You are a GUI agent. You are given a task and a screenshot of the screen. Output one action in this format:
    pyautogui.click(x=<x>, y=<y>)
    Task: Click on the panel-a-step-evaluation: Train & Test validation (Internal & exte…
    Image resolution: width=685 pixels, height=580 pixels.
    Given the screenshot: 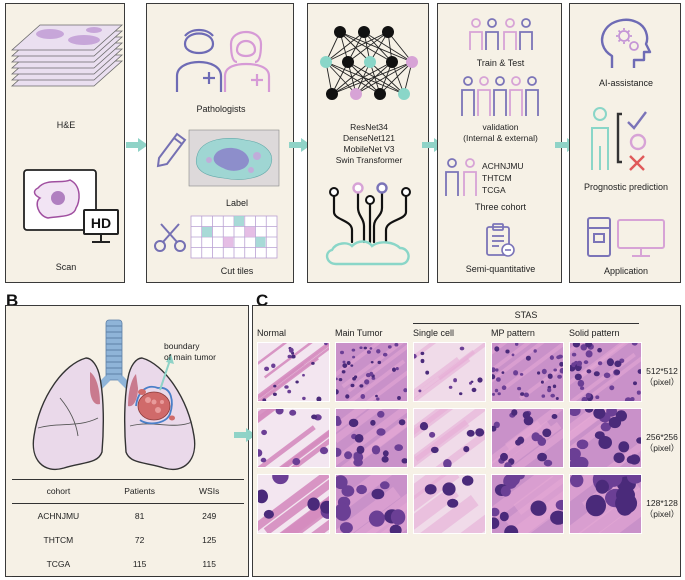 What is the action you would take?
    pyautogui.click(x=499, y=143)
    